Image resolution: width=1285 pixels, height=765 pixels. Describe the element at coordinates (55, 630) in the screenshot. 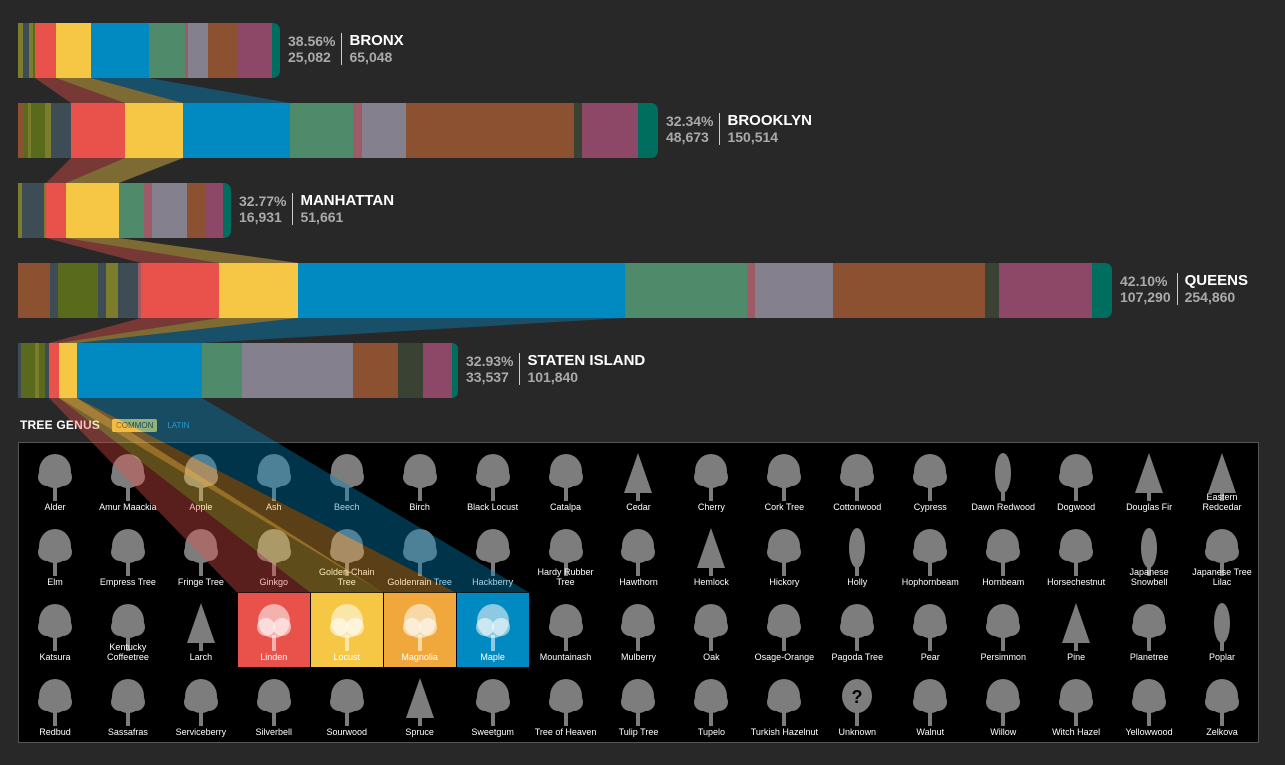

I see `genus-katsura: Katsura` at that location.